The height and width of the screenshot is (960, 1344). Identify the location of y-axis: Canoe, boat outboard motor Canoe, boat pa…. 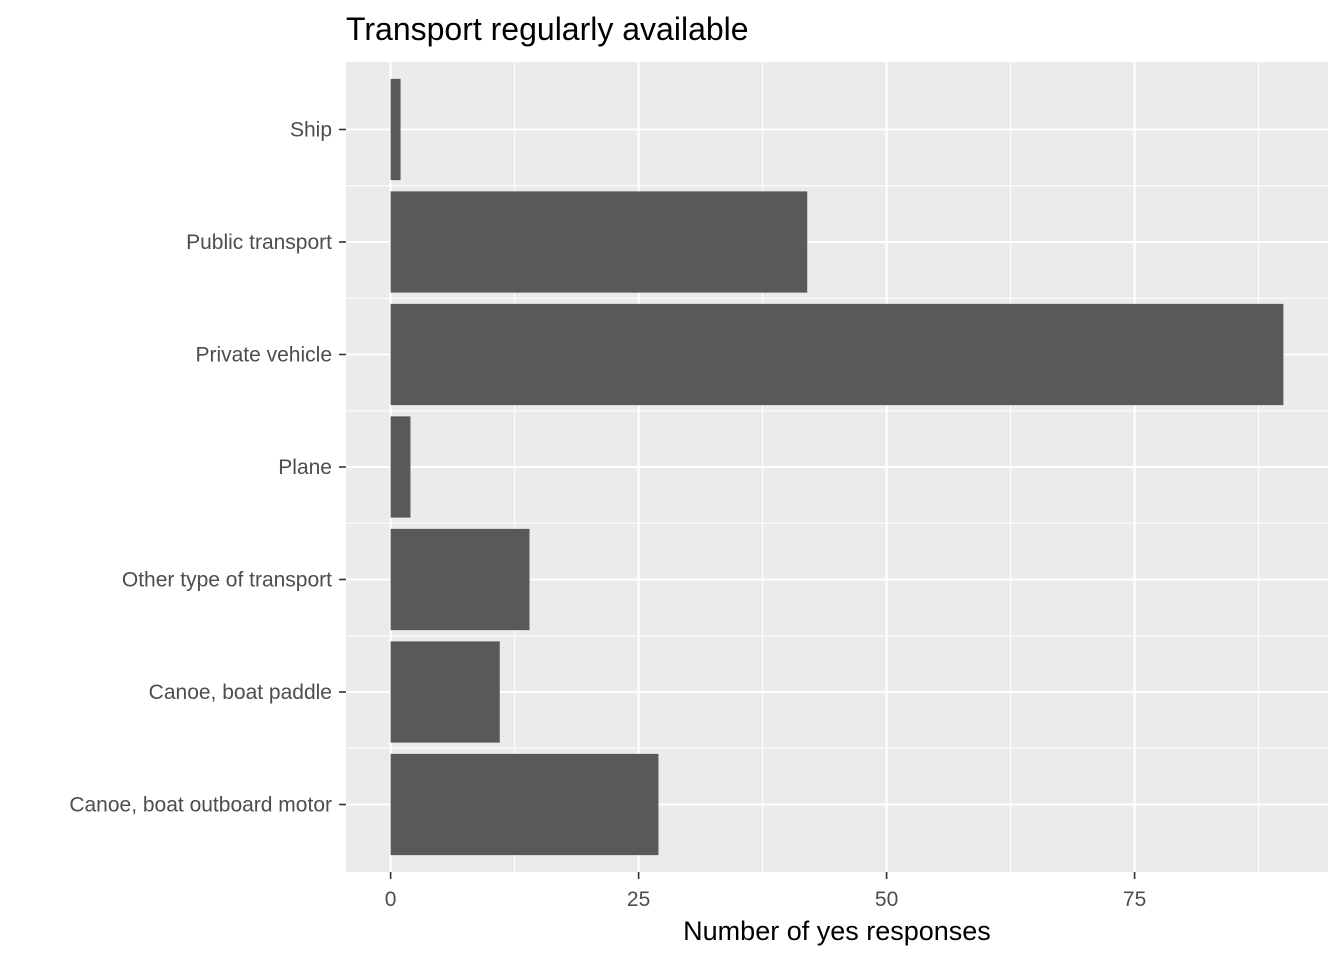
(207, 468).